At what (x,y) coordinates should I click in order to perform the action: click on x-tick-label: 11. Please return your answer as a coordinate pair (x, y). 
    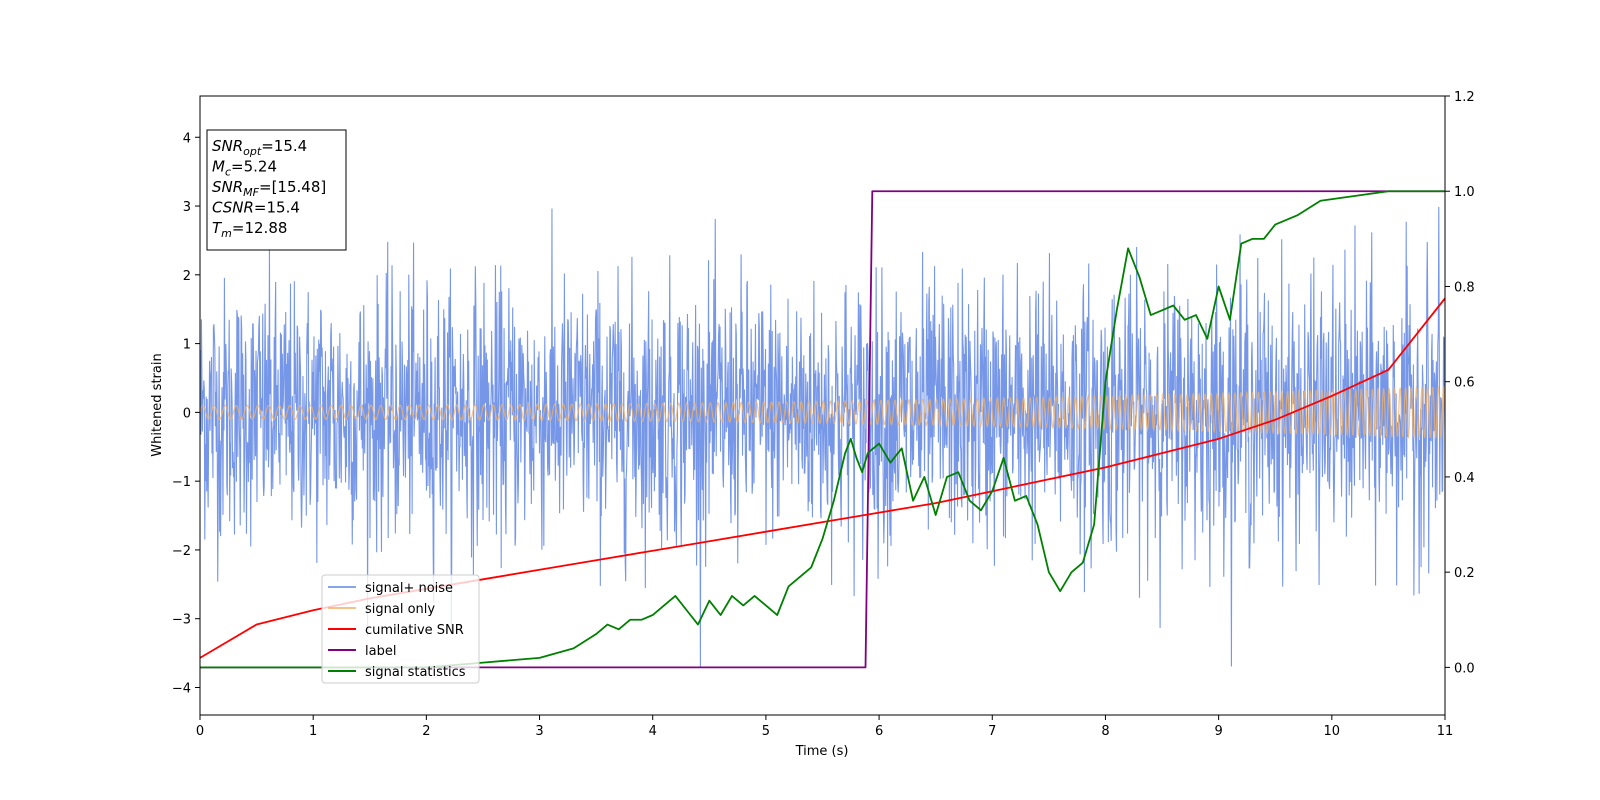
    Looking at the image, I should click on (1445, 731).